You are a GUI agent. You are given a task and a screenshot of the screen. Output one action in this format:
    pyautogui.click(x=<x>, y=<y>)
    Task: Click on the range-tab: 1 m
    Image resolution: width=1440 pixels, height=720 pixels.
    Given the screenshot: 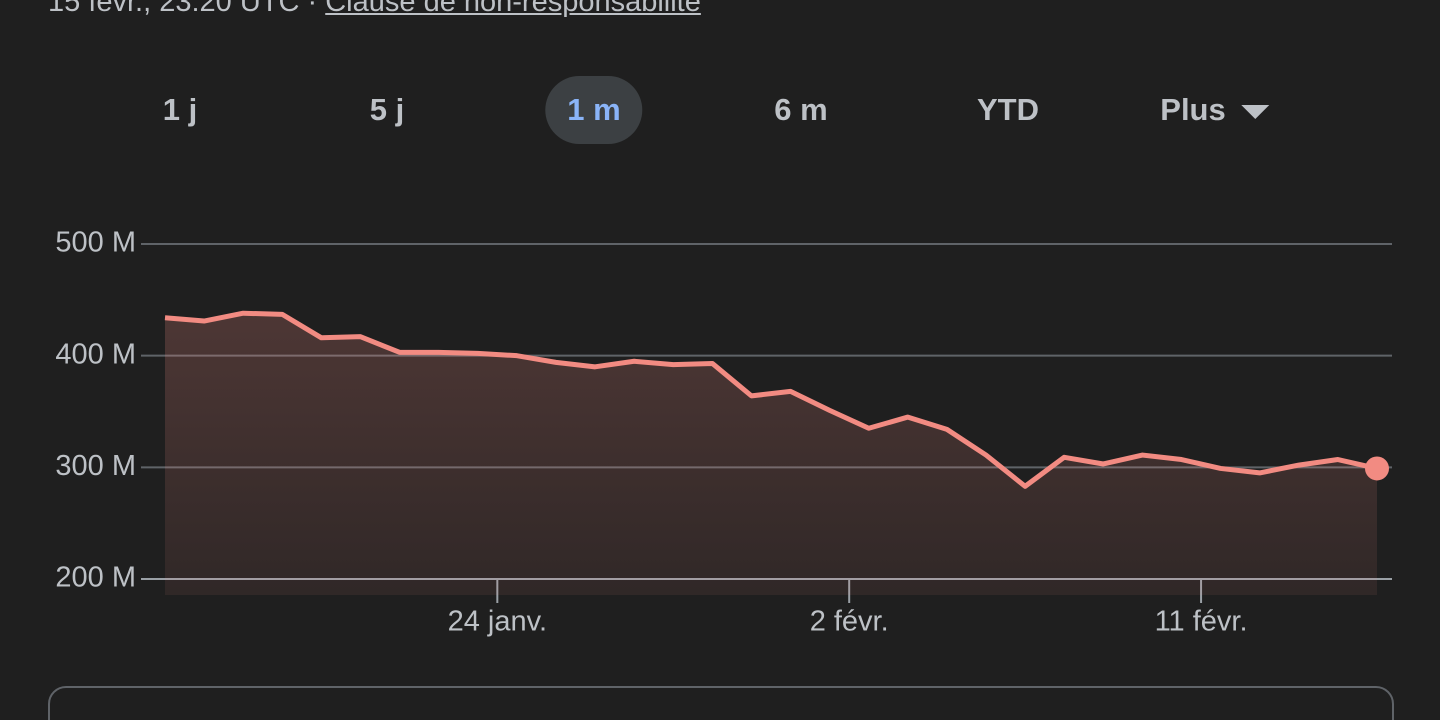 What is the action you would take?
    pyautogui.click(x=594, y=110)
    